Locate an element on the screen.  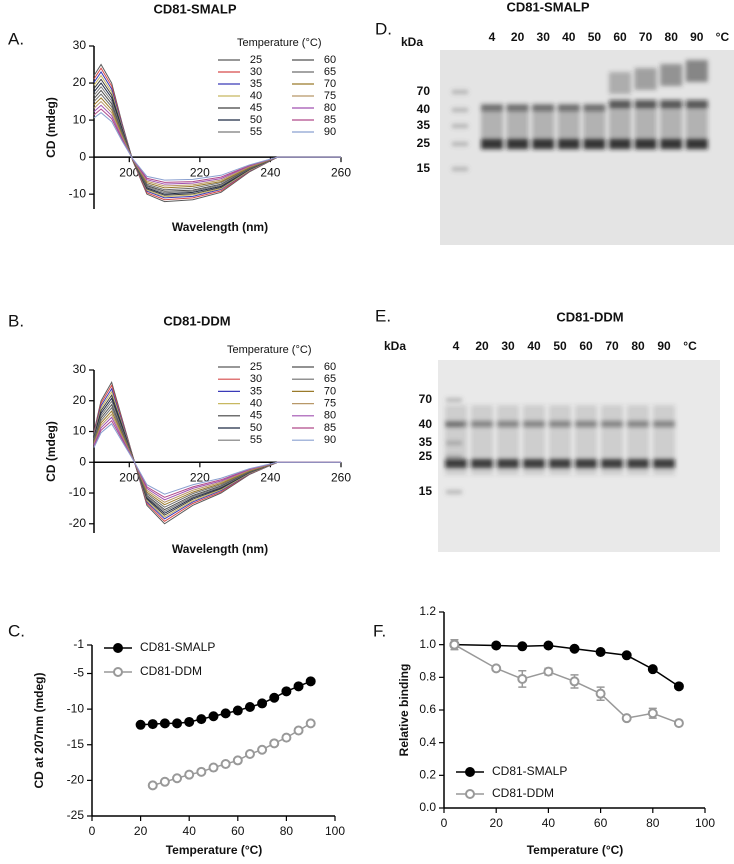
legend-title: Temperature (°C) is located at coordinates (269, 350).